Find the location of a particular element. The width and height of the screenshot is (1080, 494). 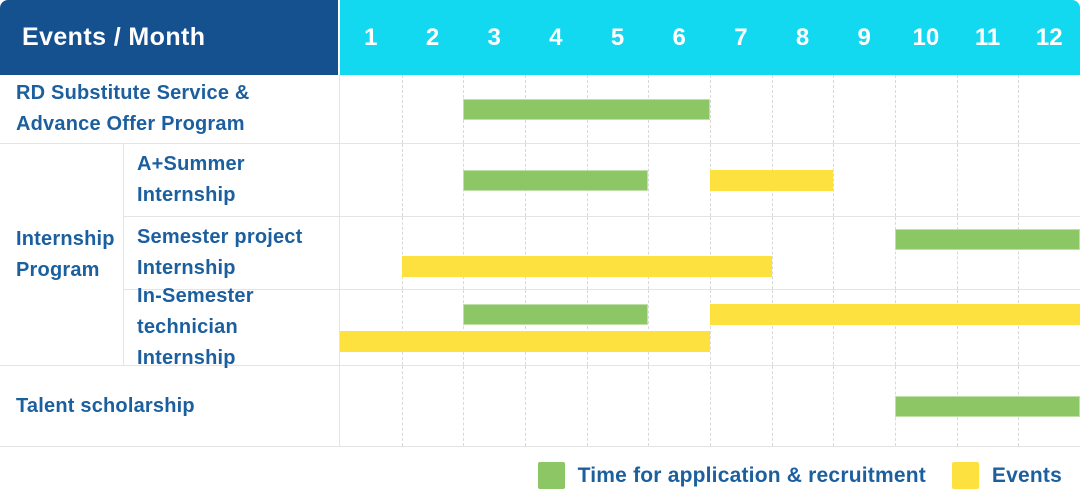

legend-item: Time for application & recruitment is located at coordinates (731, 475).